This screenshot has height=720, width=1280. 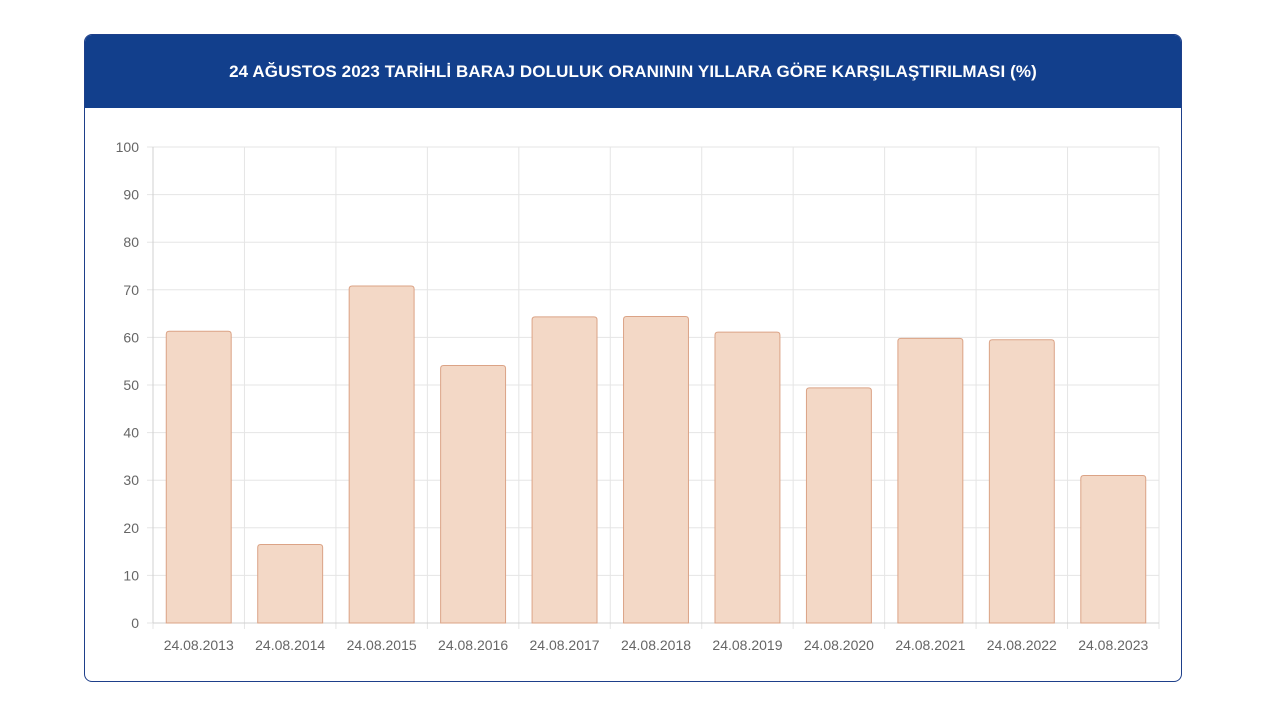 What do you see at coordinates (131, 290) in the screenshot?
I see `y-tick-label: 70` at bounding box center [131, 290].